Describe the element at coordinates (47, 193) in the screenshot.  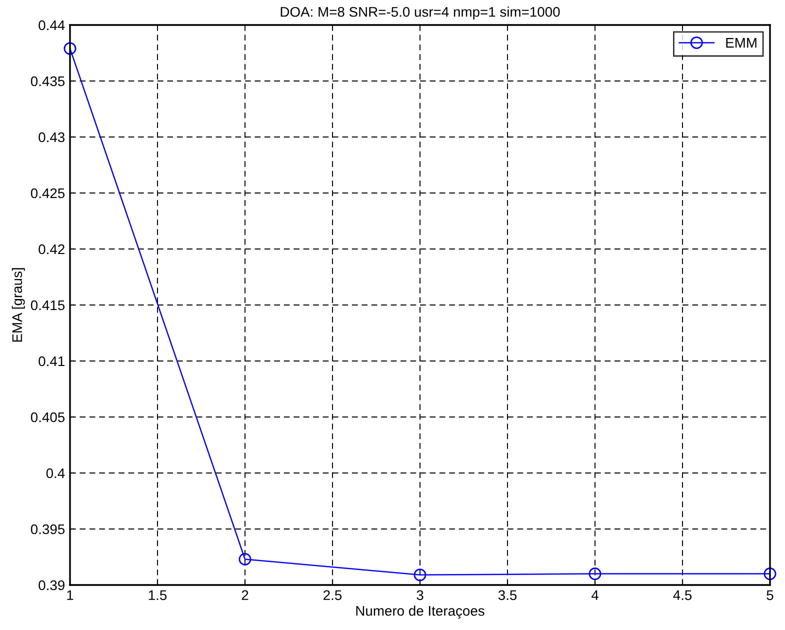
I see `y-tick-label: 0.425` at that location.